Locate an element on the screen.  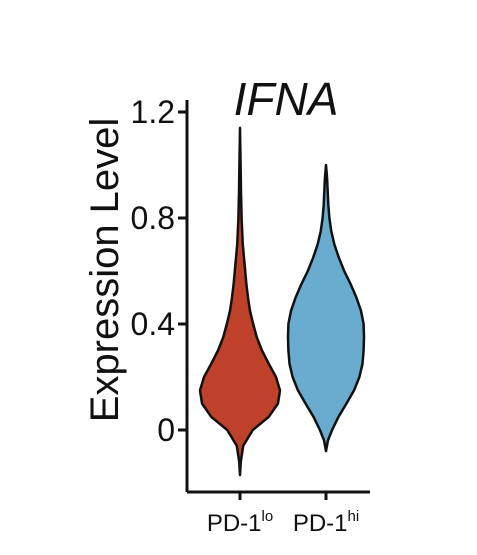
y-tick-label: 0.4 is located at coordinates (153, 324).